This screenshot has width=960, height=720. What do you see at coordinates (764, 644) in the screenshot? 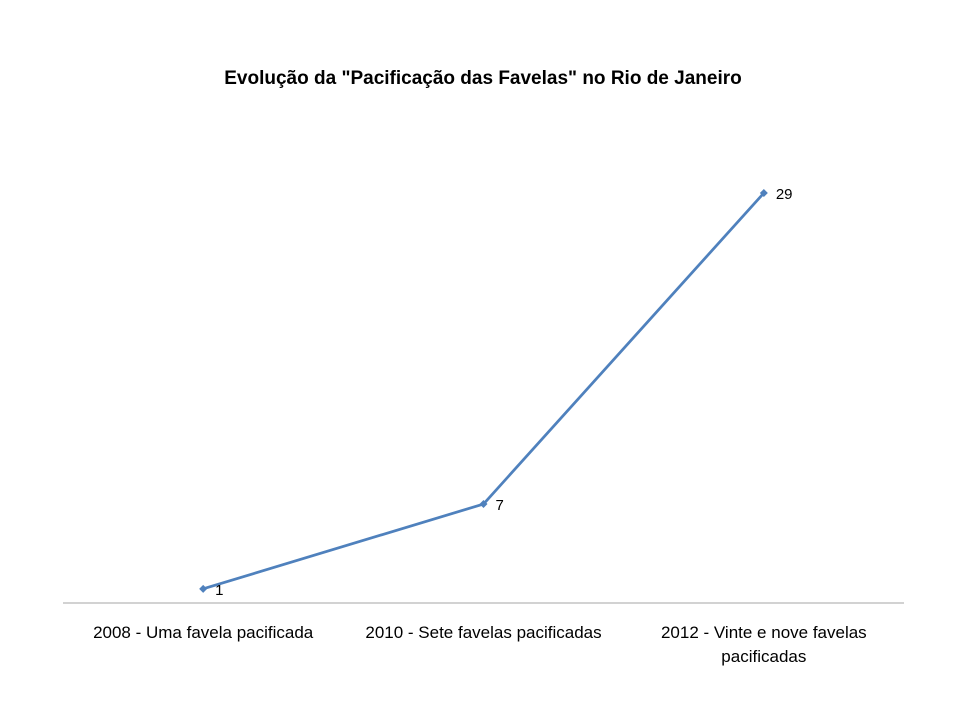
I see `x-tick-label: 2012 - Vinte e nove favelas pacificadas` at bounding box center [764, 644].